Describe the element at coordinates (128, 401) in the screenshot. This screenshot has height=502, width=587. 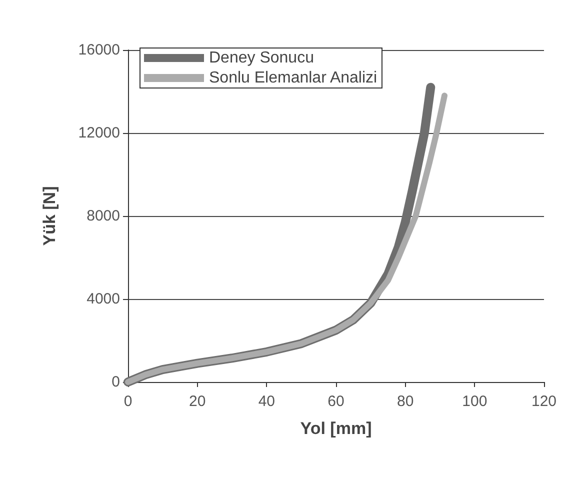
I see `x-tick-label: 0` at that location.